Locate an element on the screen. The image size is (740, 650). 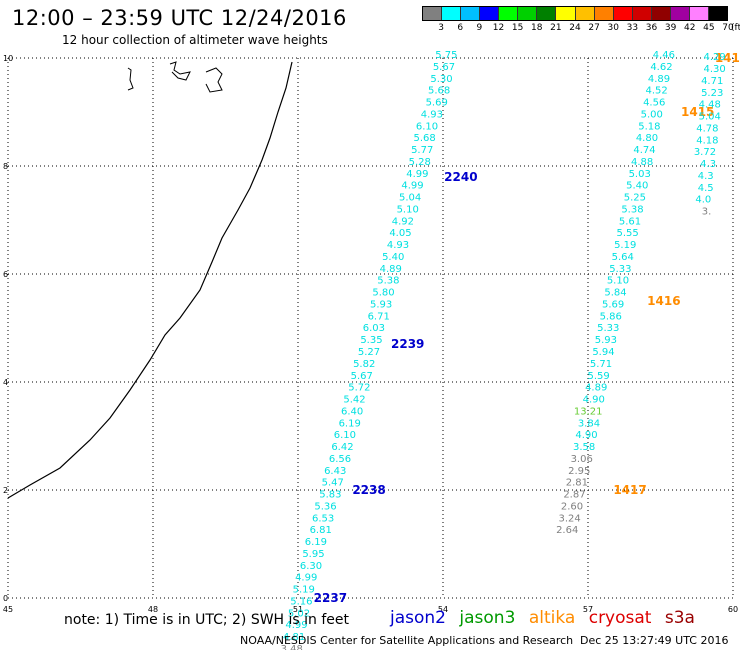
scale-label: 3 is located at coordinates (441, 28).